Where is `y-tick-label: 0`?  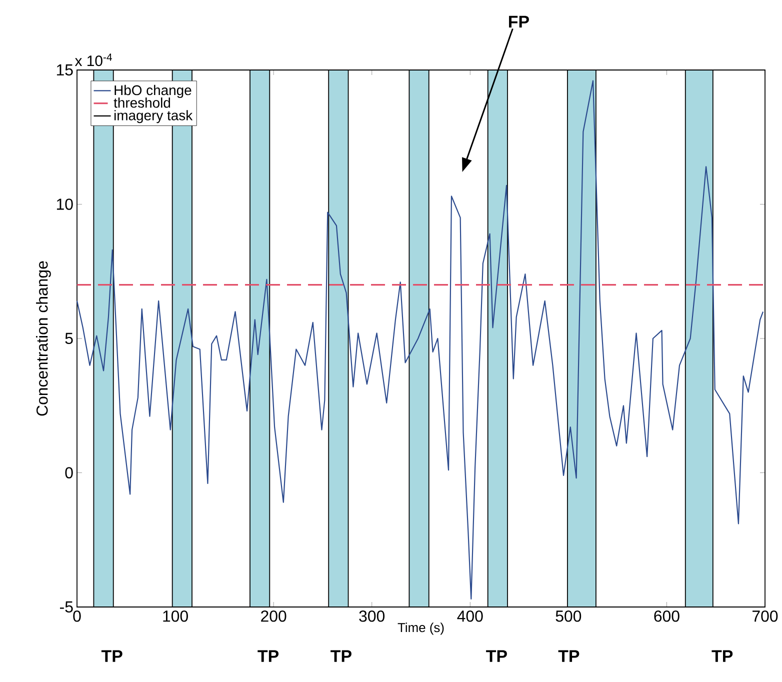 y-tick-label: 0 is located at coordinates (69, 472).